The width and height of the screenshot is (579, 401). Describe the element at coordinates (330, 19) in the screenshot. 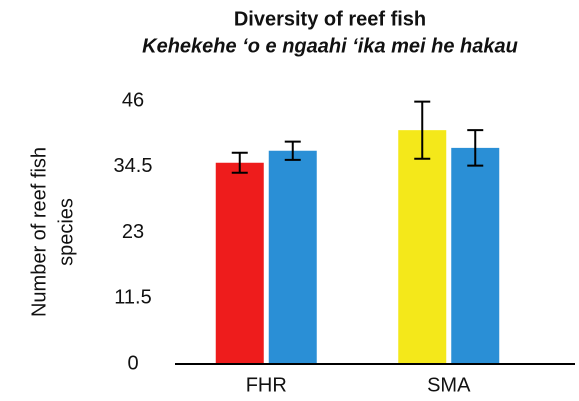

I see `chart-title: Diversity of reef fish` at that location.